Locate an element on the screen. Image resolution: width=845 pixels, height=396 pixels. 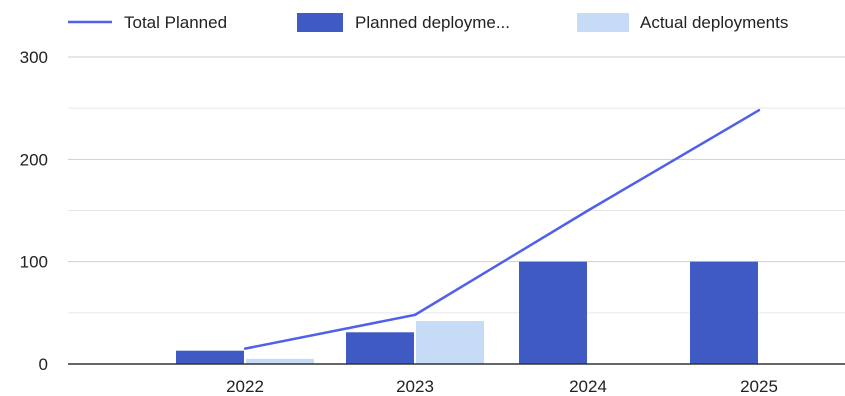
y-axis: 0 100 200 300 is located at coordinates (34, 211).